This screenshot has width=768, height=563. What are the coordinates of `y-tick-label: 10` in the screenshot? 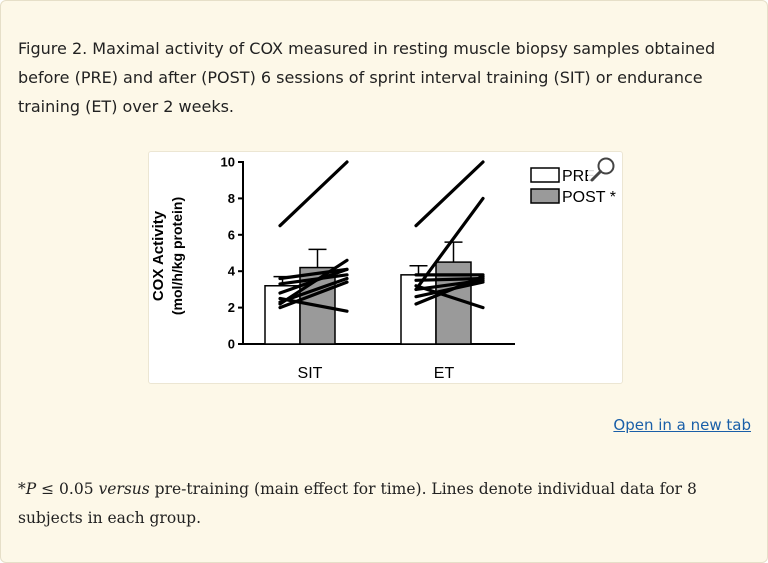 It's located at (228, 162).